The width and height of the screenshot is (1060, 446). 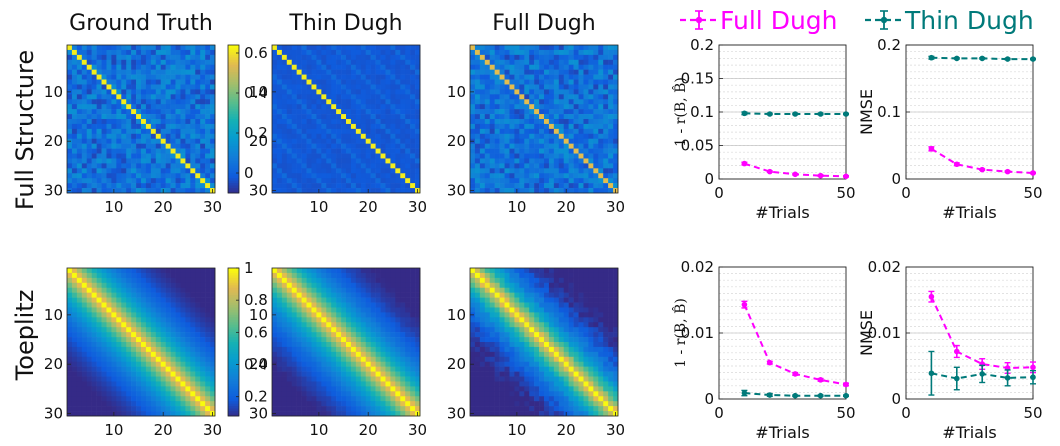 I want to click on colorbar-segment, so click(x=233, y=101).